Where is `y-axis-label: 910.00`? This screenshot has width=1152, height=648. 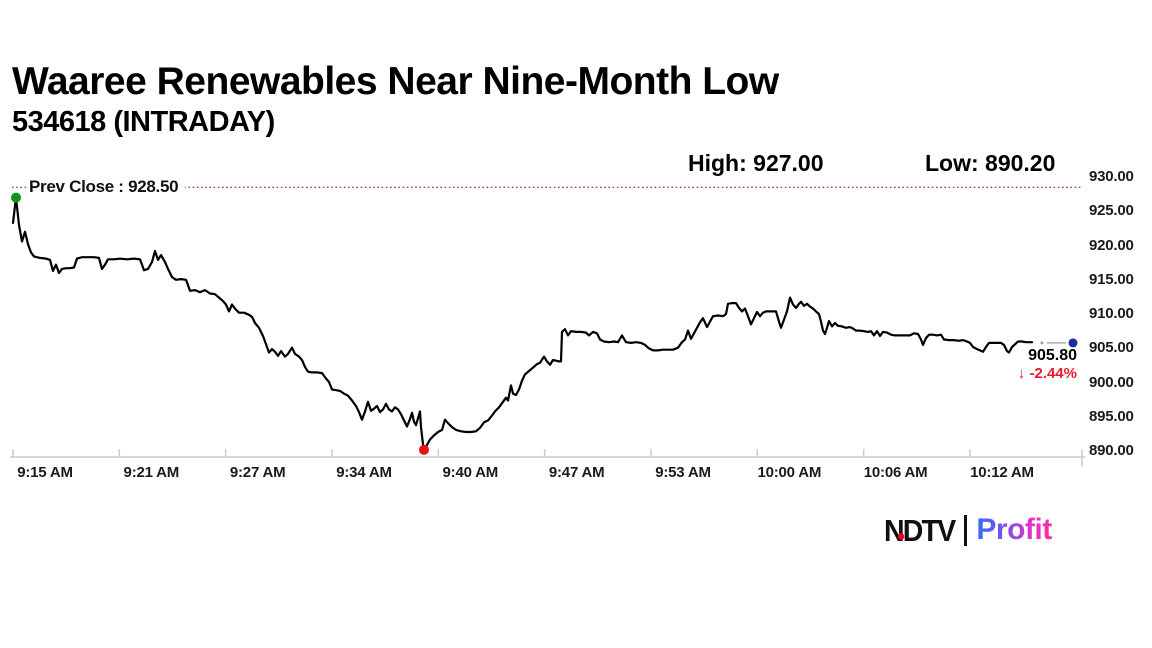 y-axis-label: 910.00 is located at coordinates (1111, 314).